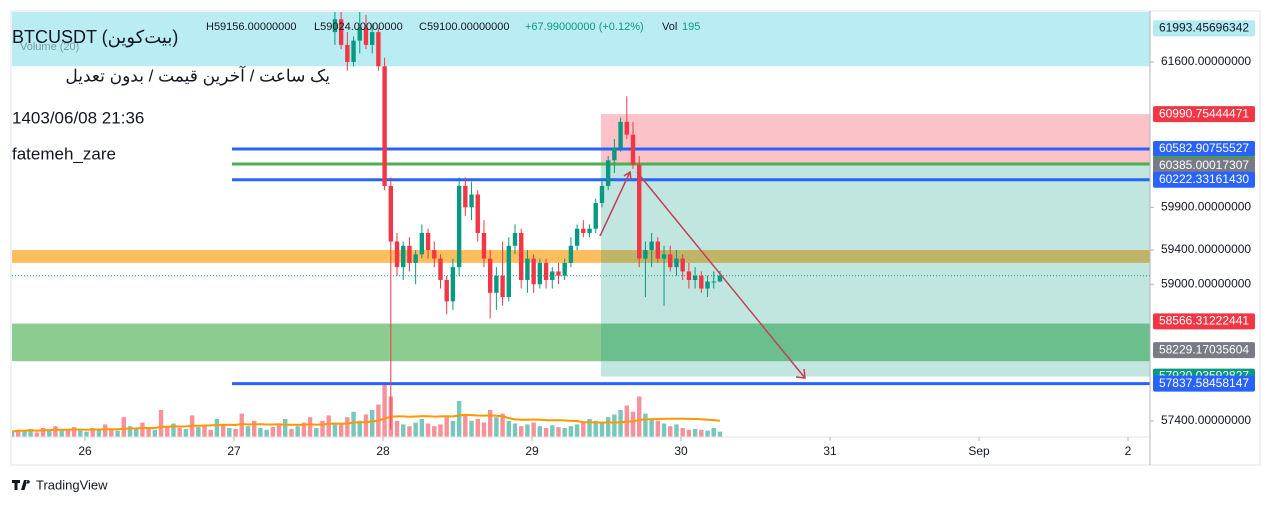  I want to click on price-tag-label: 58566.31222441, so click(1204, 320).